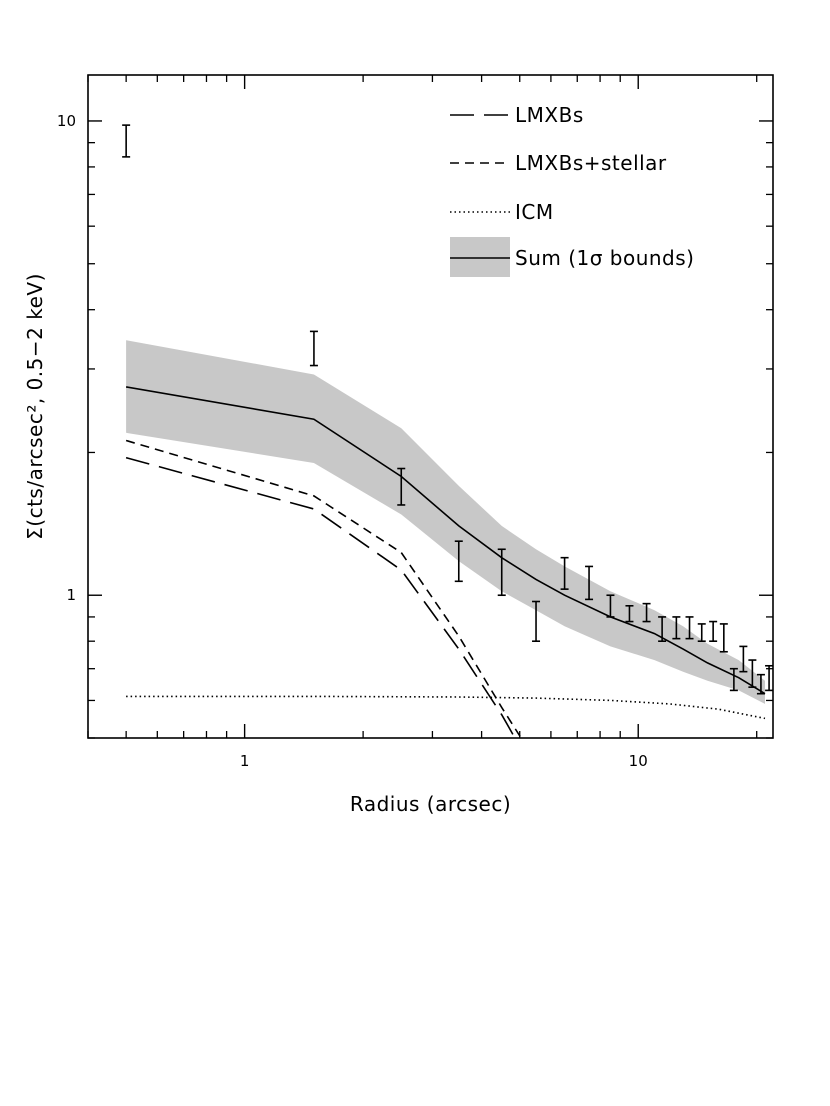 The width and height of the screenshot is (830, 1106). What do you see at coordinates (430, 804) in the screenshot?
I see `x-axis-label: Radius (arcsec)` at bounding box center [430, 804].